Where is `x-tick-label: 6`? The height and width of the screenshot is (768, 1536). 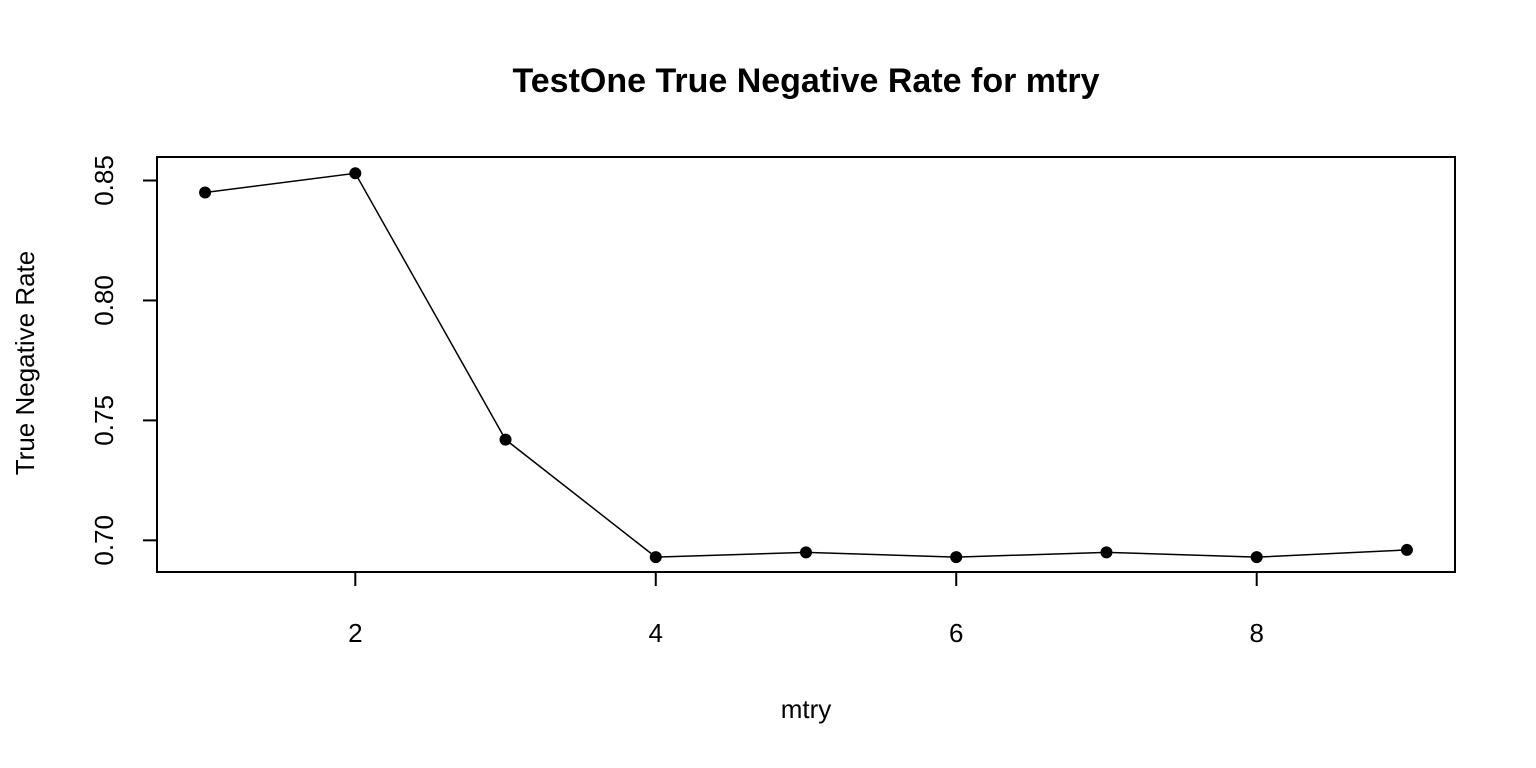
x-tick-label: 6 is located at coordinates (956, 633).